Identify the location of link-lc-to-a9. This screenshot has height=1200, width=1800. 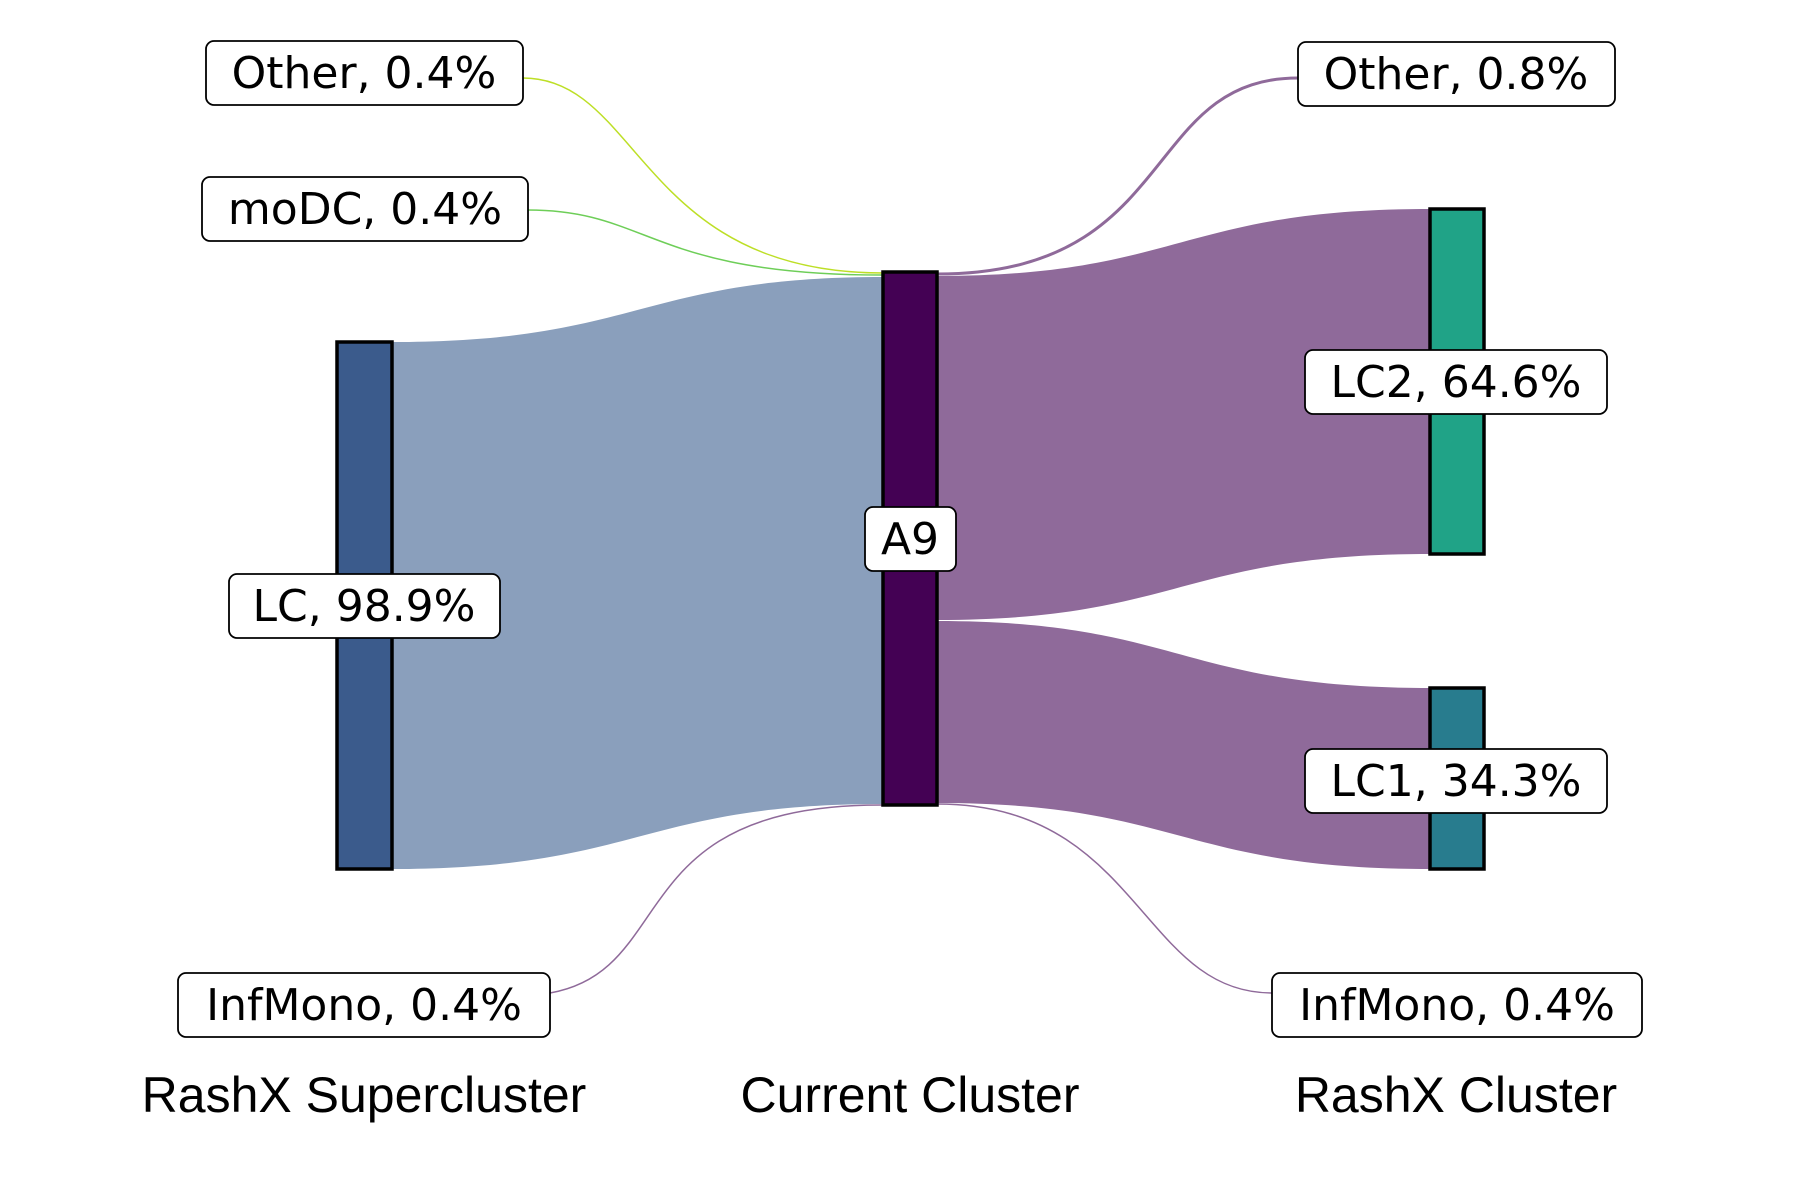
(637, 573).